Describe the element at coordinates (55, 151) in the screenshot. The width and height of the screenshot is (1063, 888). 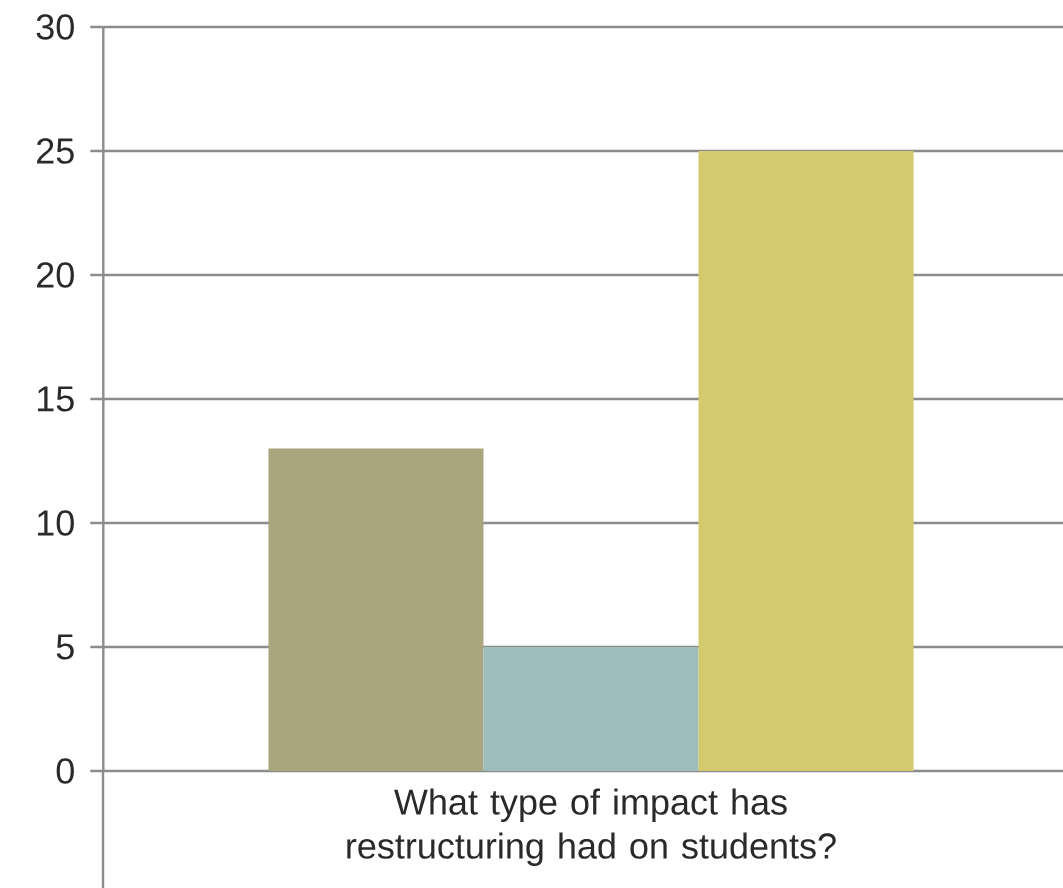
I see `y-tick-label: 25` at that location.